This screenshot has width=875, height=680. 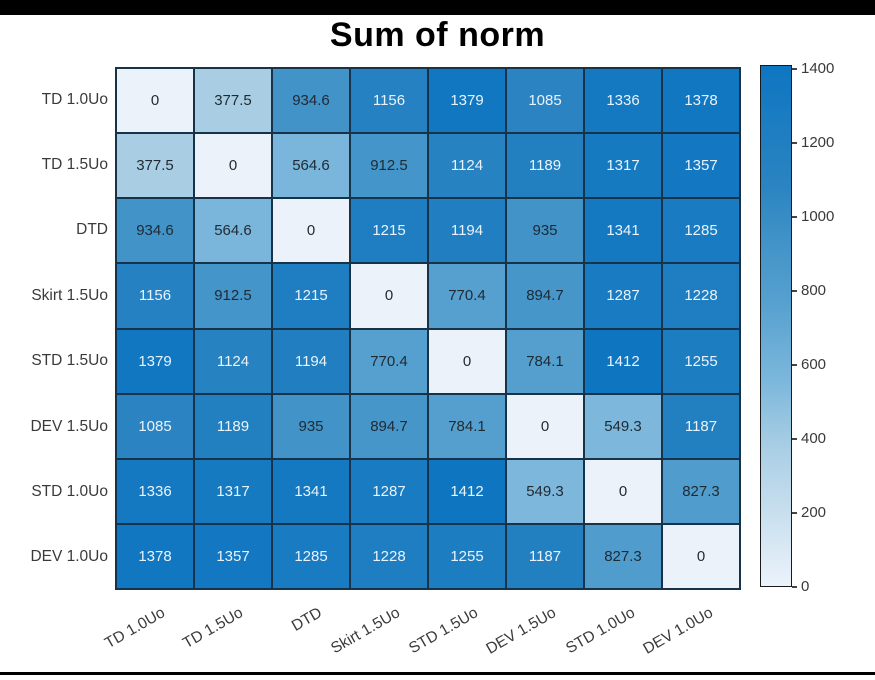 I want to click on bottom-letterbox-bar, so click(x=437, y=673).